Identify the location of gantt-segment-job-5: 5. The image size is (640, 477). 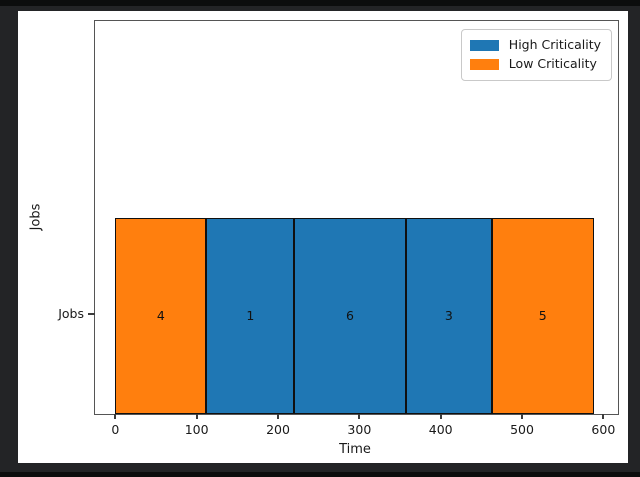
(542, 316).